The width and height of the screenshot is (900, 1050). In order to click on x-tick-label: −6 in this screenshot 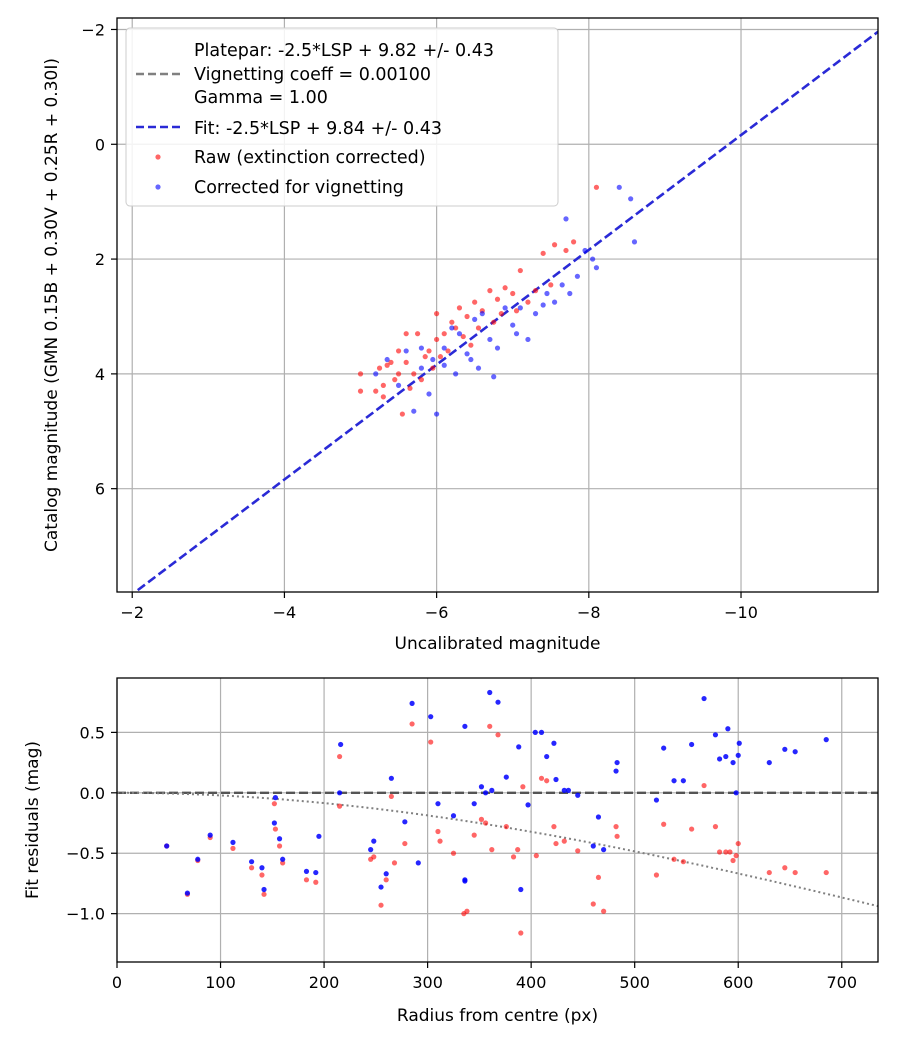, I will do `click(437, 612)`.